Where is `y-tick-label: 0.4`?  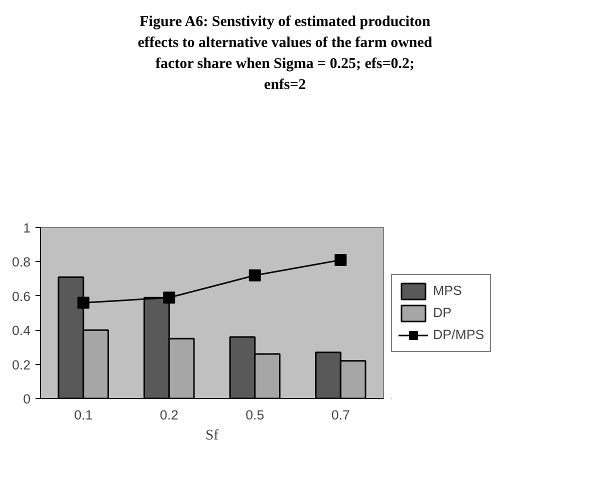 y-tick-label: 0.4 is located at coordinates (22, 330).